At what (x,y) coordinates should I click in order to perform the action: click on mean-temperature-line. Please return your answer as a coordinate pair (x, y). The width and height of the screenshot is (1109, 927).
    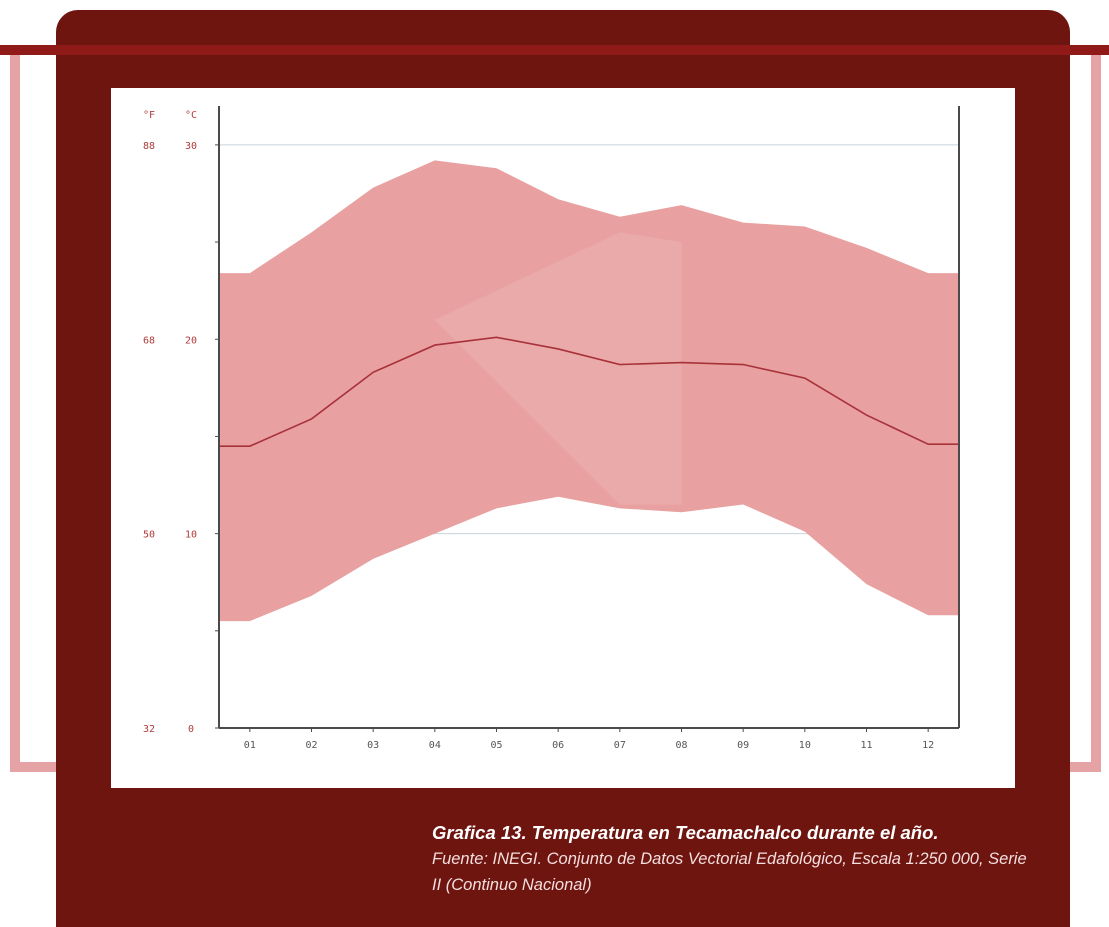
    Looking at the image, I should click on (589, 391).